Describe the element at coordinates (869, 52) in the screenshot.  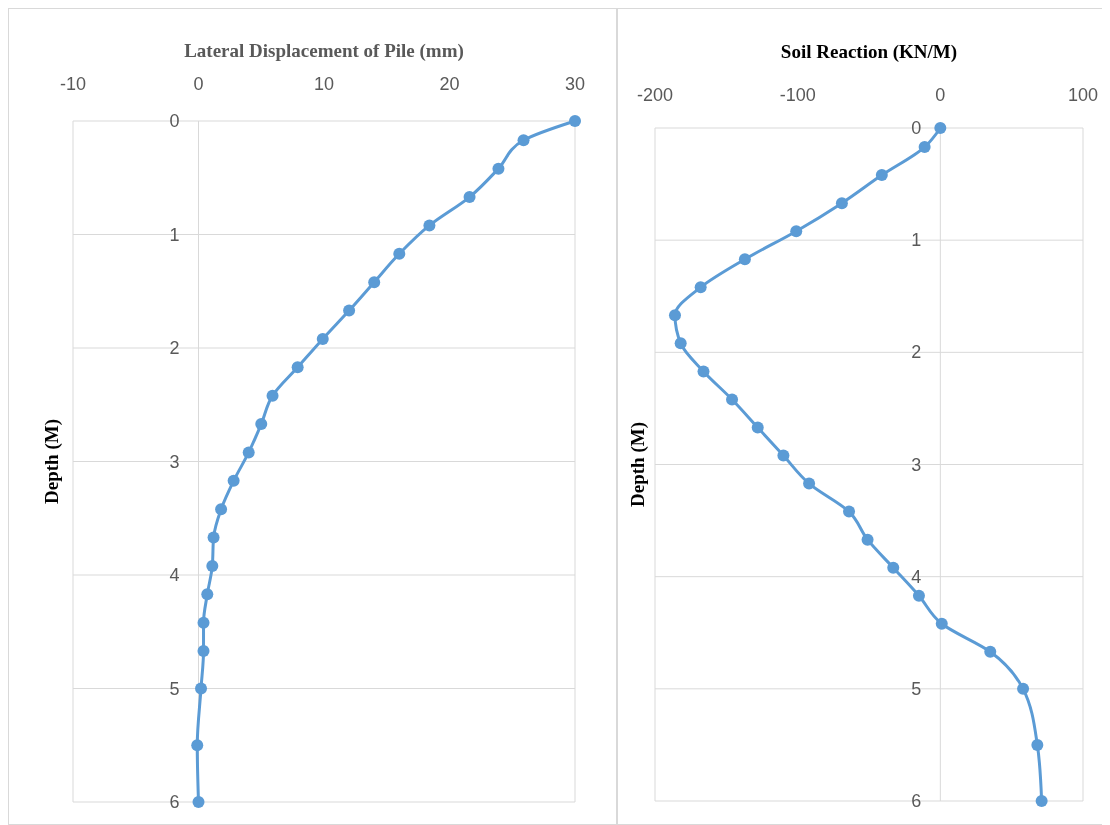
I see `chart-title: Soil Reaction (KN/M)` at that location.